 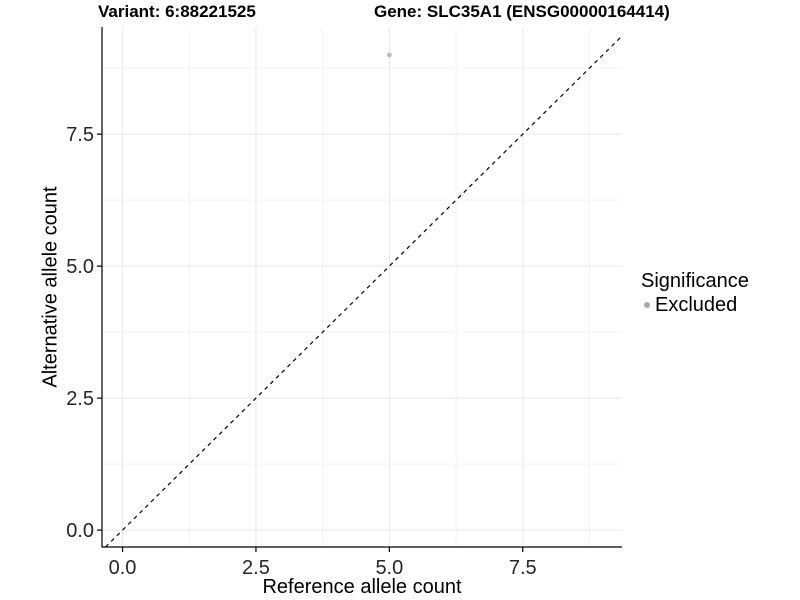 What do you see at coordinates (80, 531) in the screenshot?
I see `y-tick-label: 0.0` at bounding box center [80, 531].